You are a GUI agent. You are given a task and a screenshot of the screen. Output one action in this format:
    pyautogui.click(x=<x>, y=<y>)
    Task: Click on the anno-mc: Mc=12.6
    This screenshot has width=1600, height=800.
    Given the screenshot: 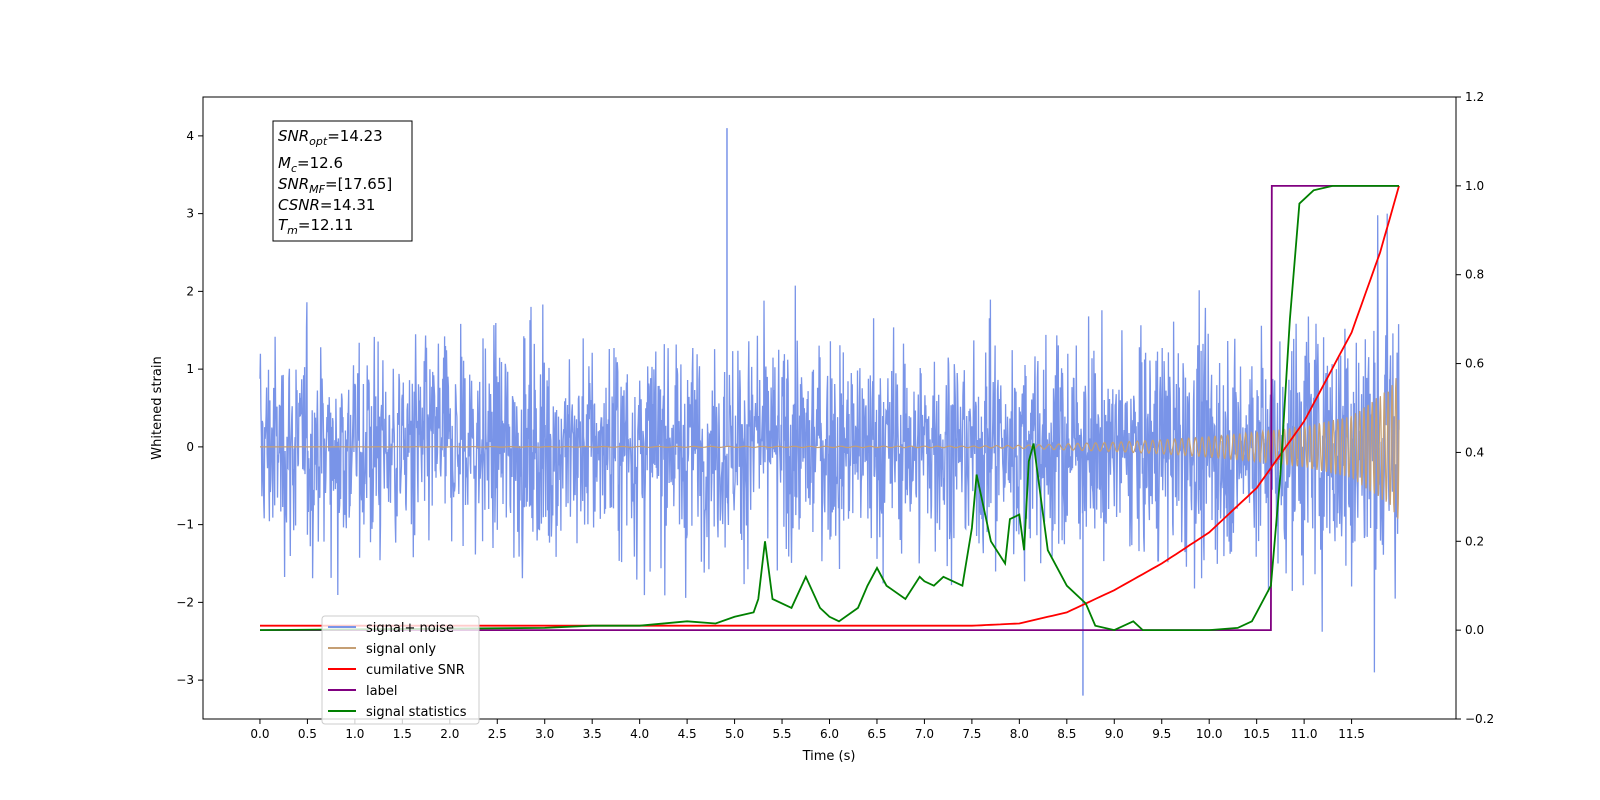 What is the action you would take?
    pyautogui.click(x=310, y=164)
    